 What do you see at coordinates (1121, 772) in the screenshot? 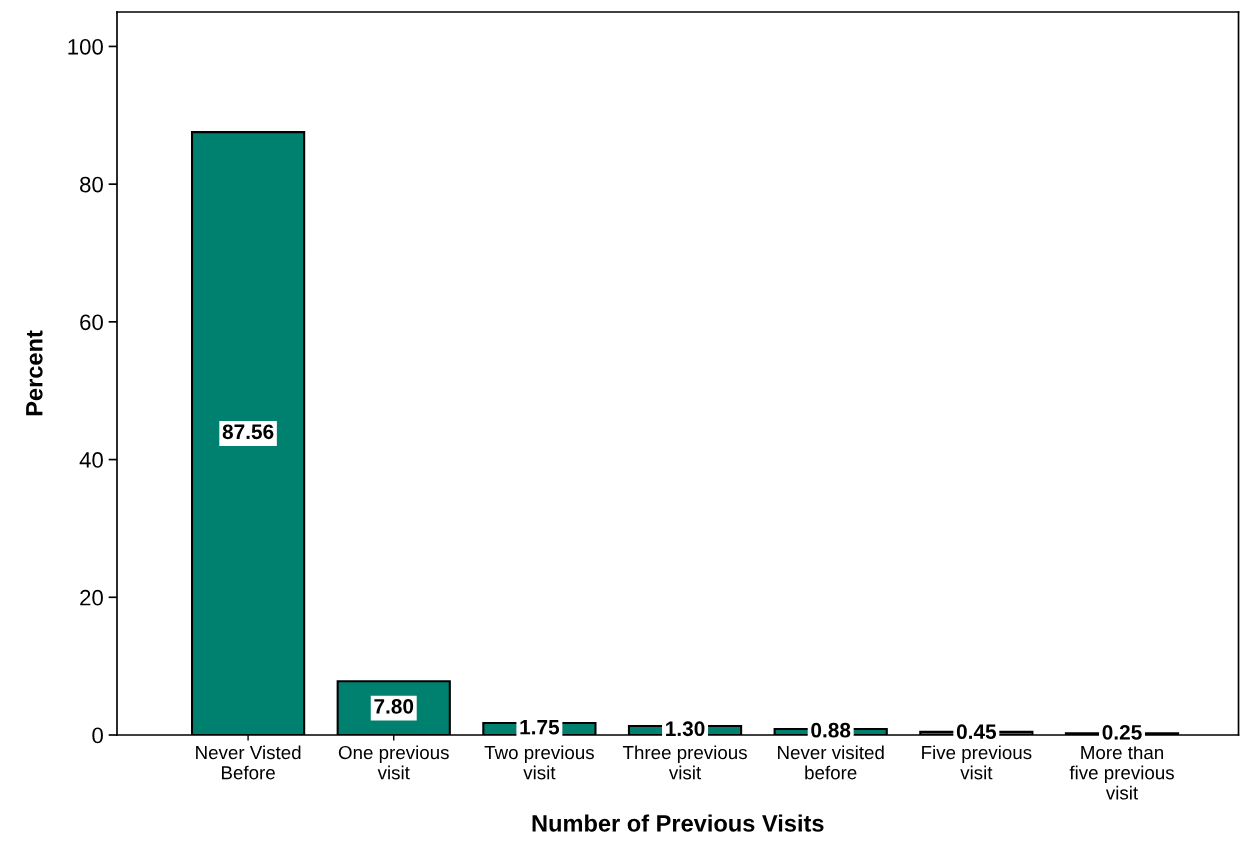
I see `x-tick-label: More than five previous visit` at bounding box center [1121, 772].